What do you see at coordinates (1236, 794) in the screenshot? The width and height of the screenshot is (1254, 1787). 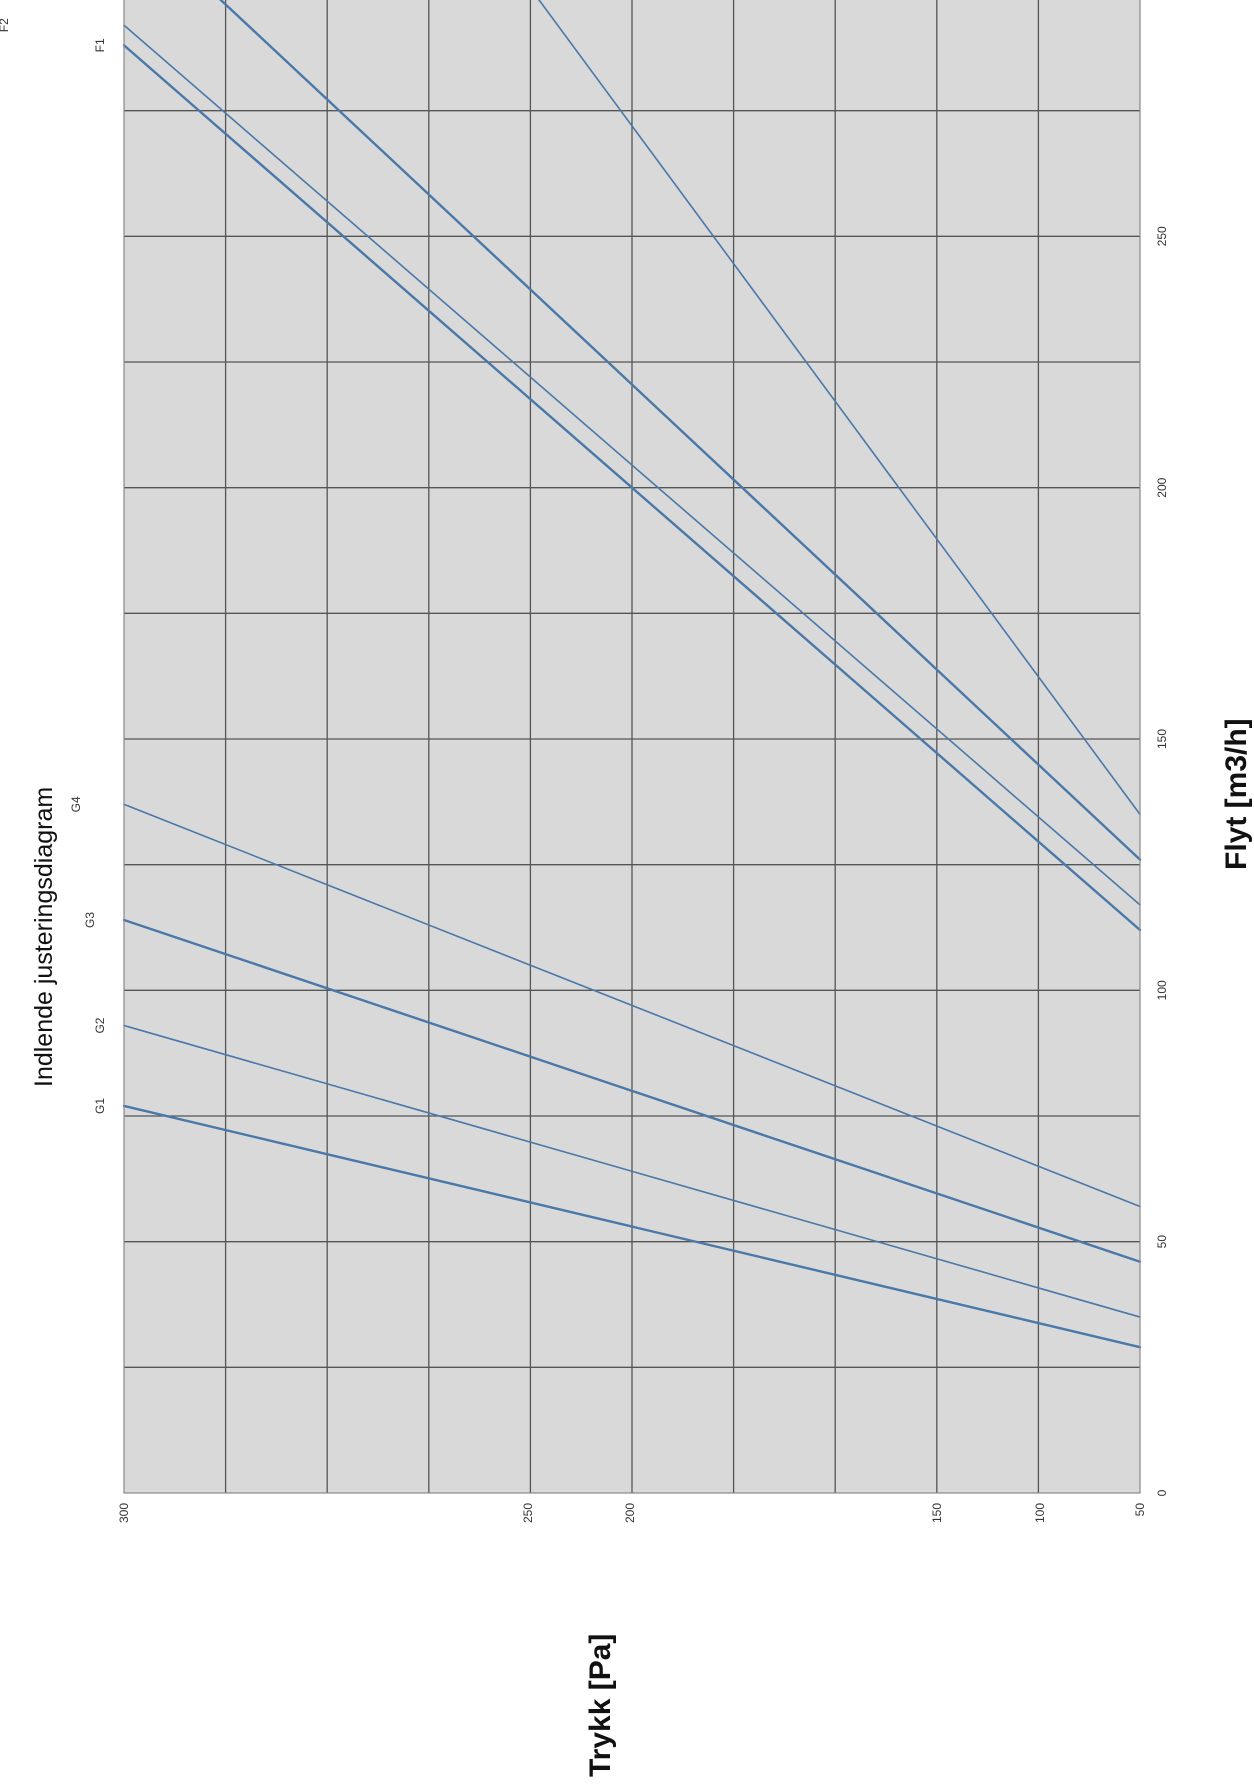 I see `x-axis-label: Flyt [m3/h]` at bounding box center [1236, 794].